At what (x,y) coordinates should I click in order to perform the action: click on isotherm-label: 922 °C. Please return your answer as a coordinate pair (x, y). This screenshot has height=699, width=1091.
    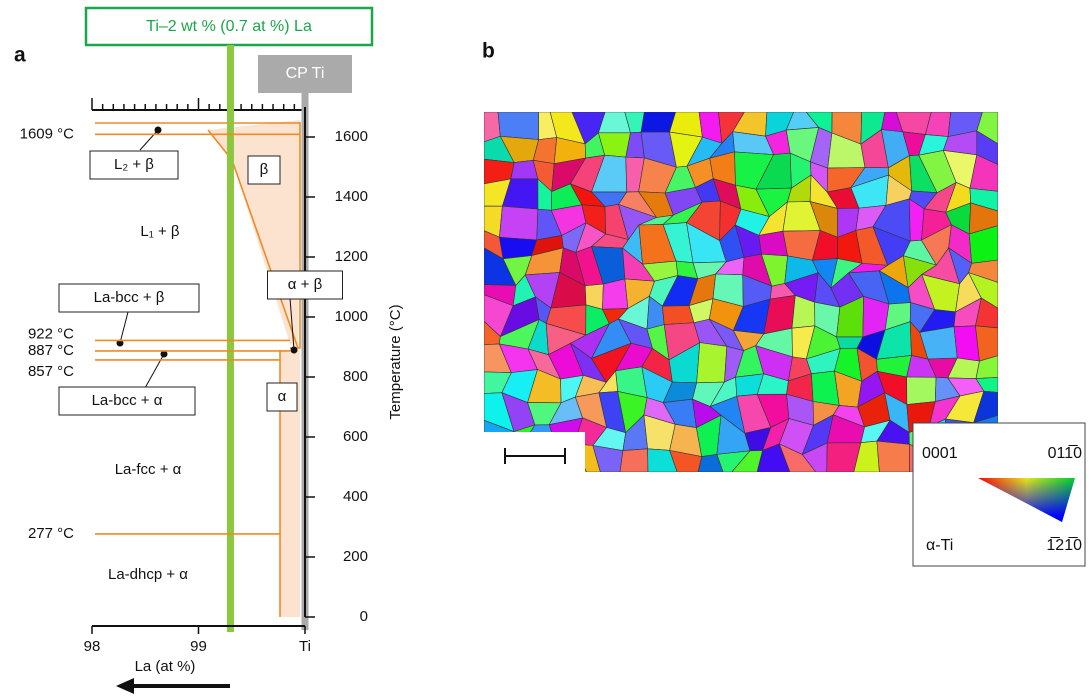
    Looking at the image, I should click on (51, 333).